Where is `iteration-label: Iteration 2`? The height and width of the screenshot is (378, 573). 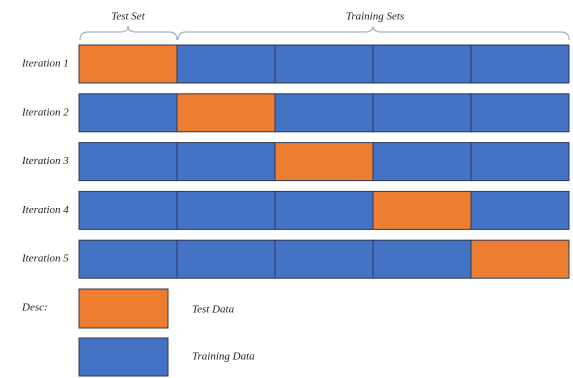 iteration-label: Iteration 2 is located at coordinates (45, 112).